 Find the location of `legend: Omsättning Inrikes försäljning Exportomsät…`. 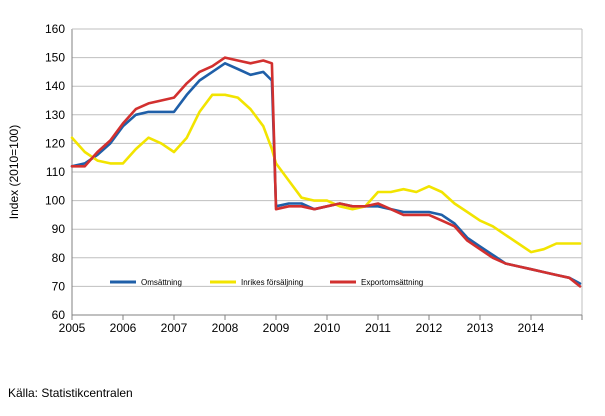

legend: Omsättning Inrikes försäljning Exportomsät… is located at coordinates (266, 282).